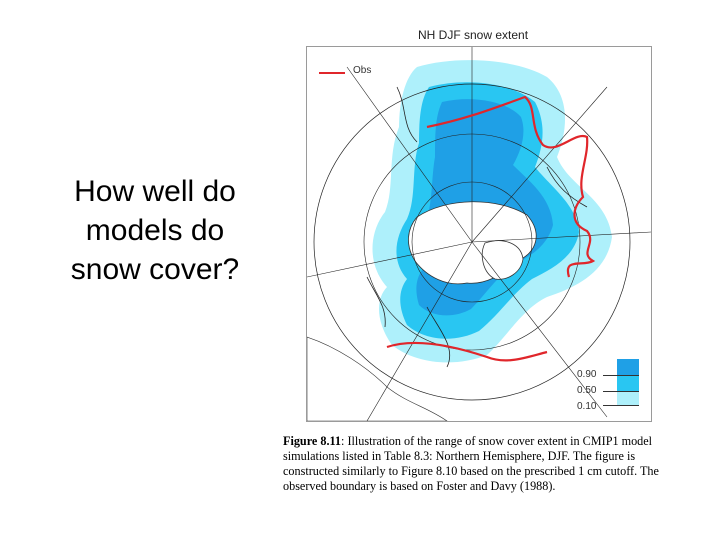 The image size is (720, 540). I want to click on caption-label: Figure 8.11, so click(312, 441).